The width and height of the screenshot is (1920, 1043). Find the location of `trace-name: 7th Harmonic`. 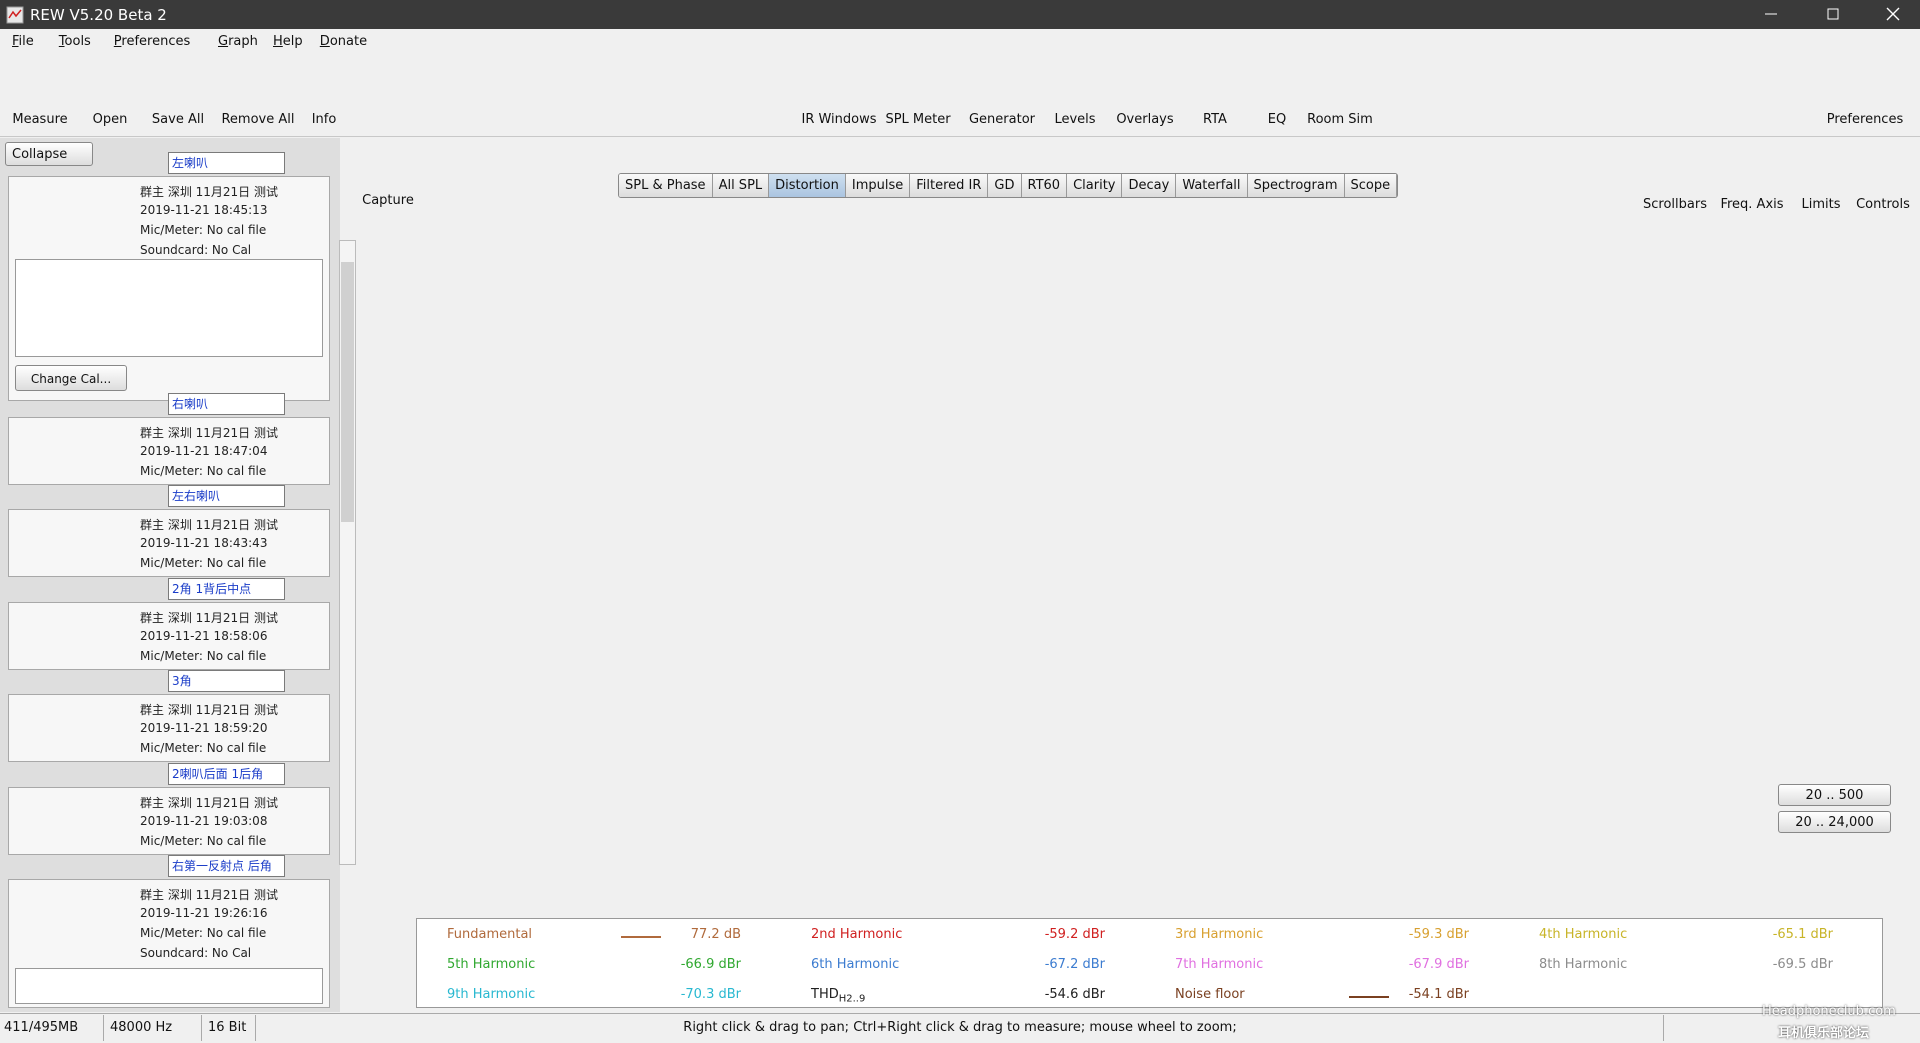

trace-name: 7th Harmonic is located at coordinates (1219, 964).